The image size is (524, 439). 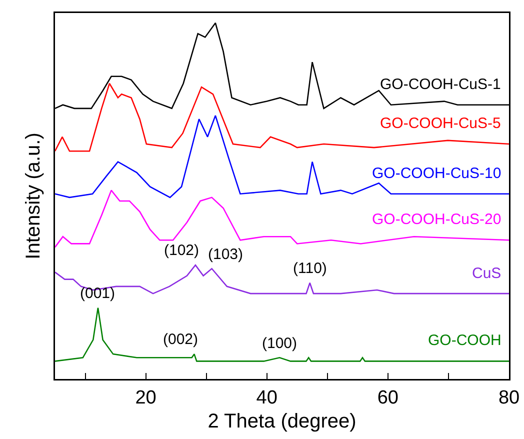 What do you see at coordinates (226, 254) in the screenshot?
I see `annotation: (103)` at bounding box center [226, 254].